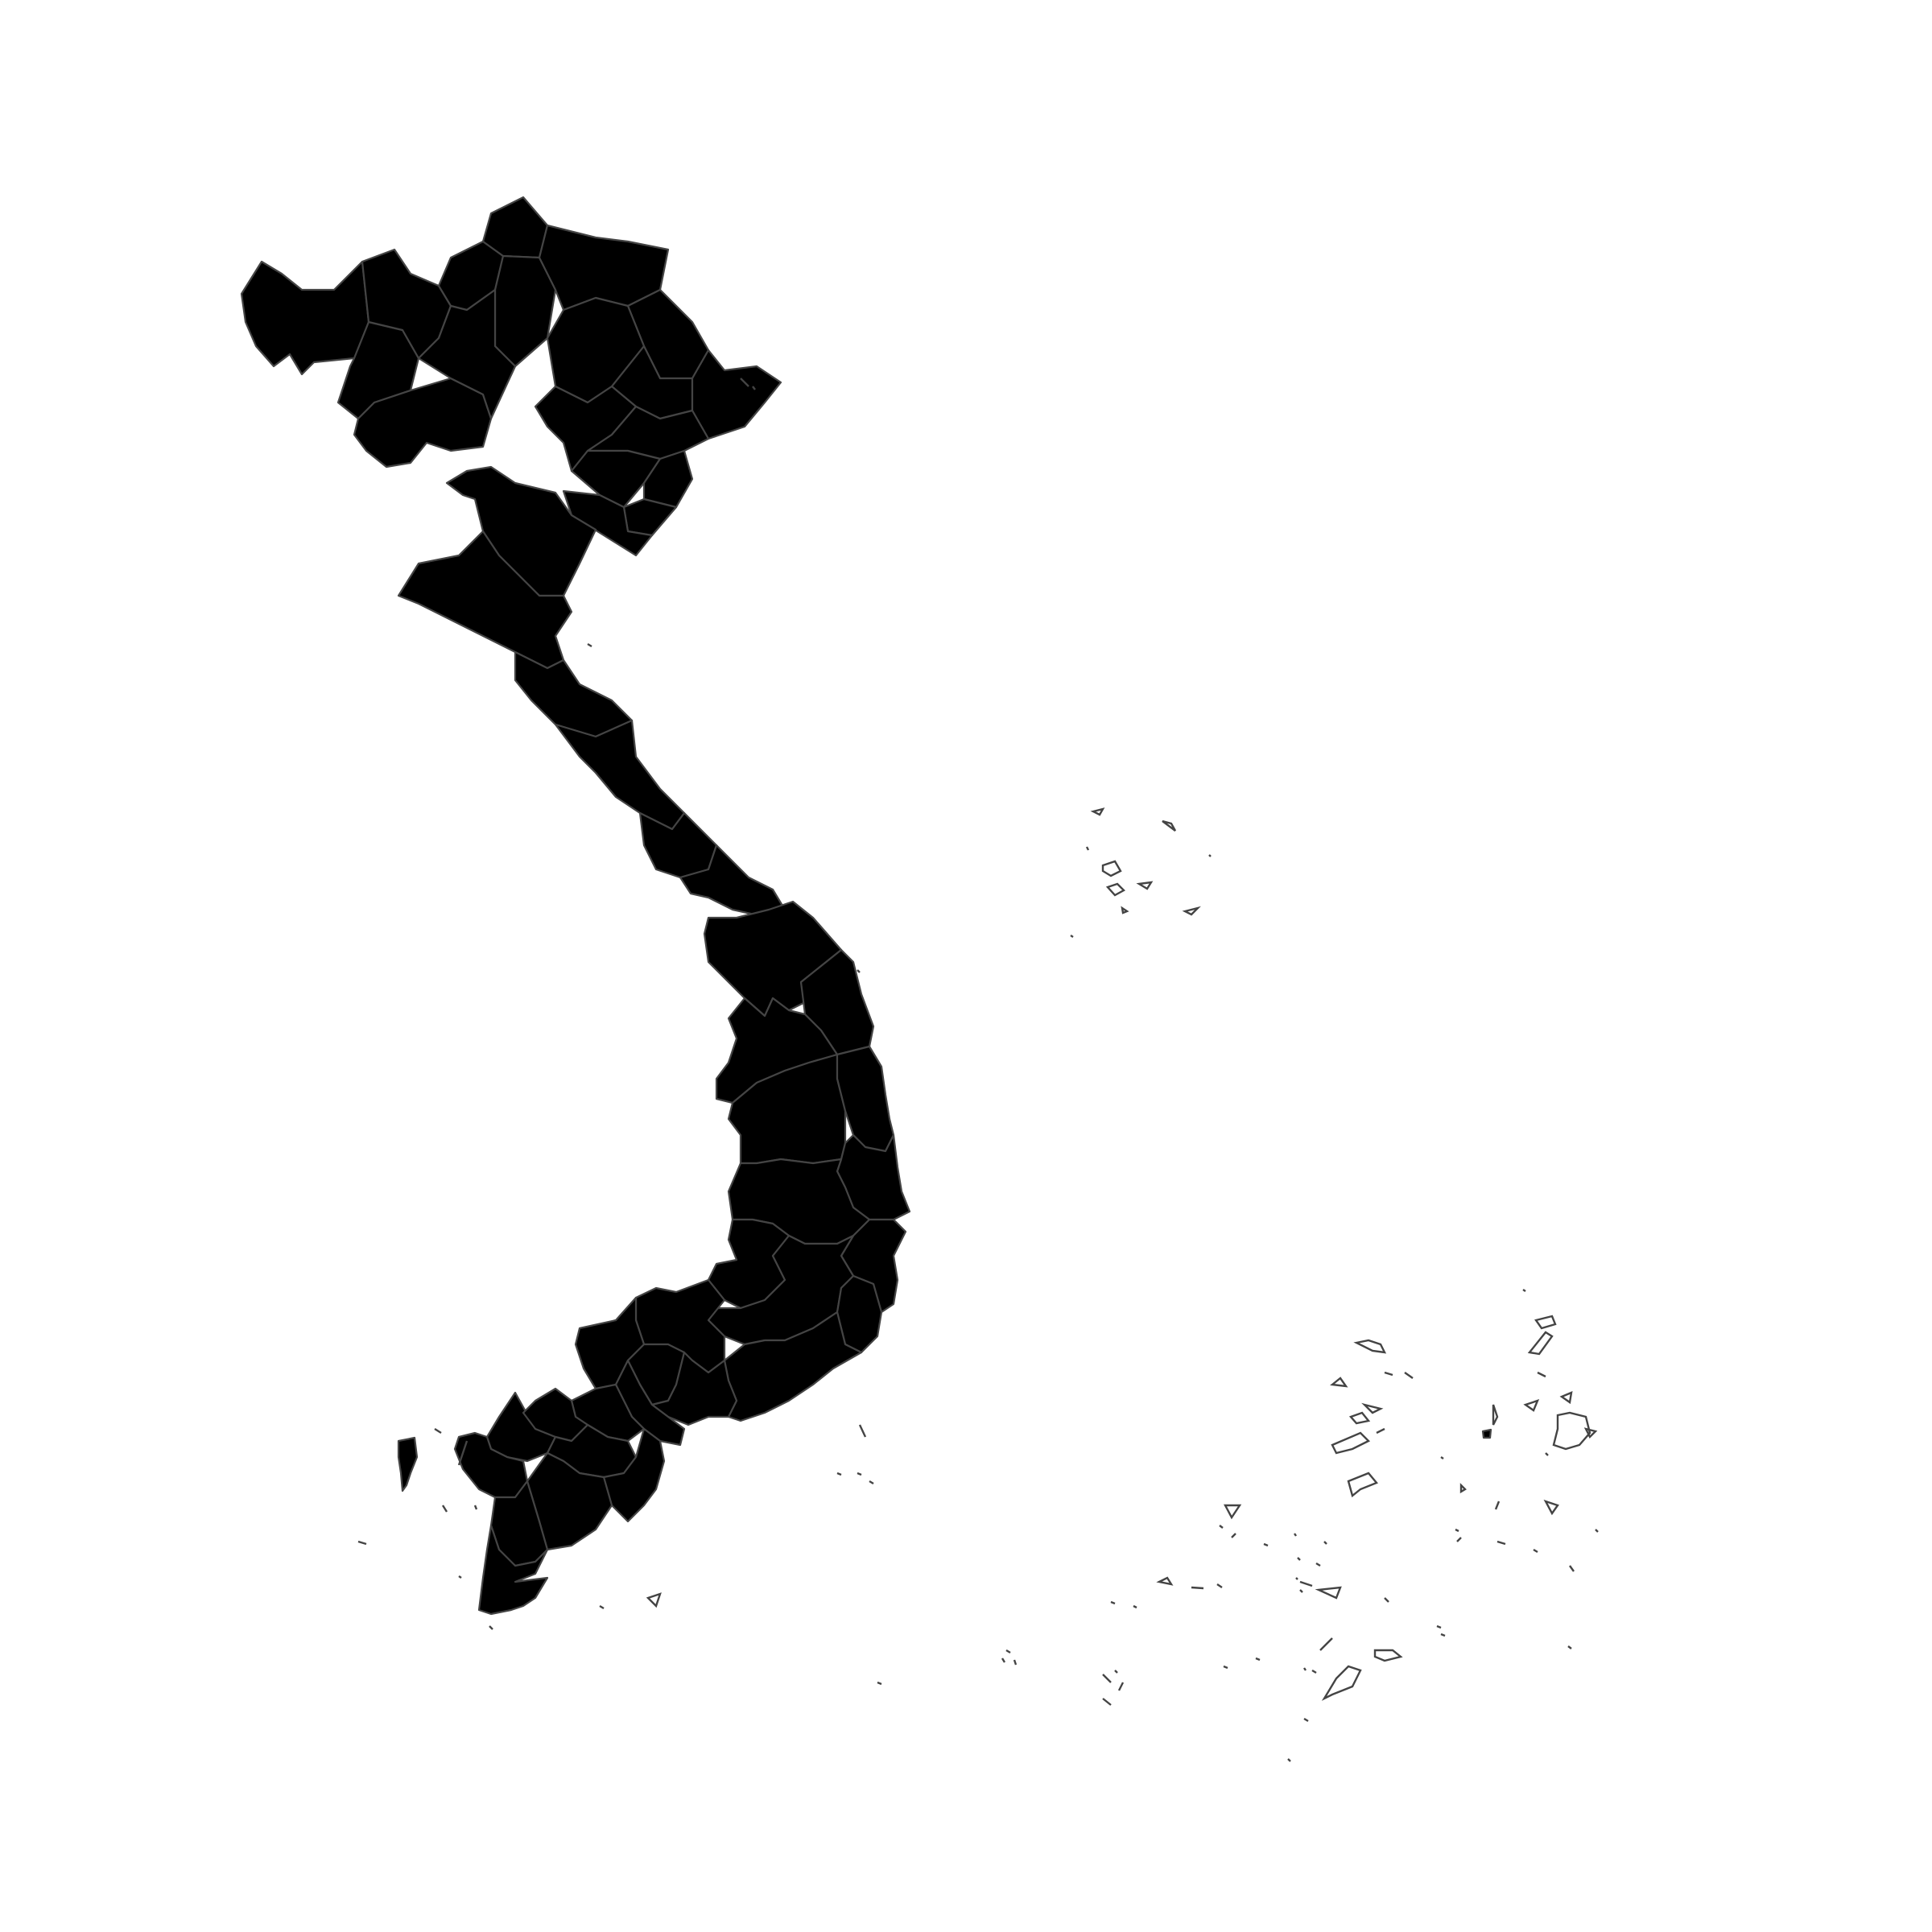 The image size is (1932, 1932). I want to click on colorbar, so click(1866, 1012).